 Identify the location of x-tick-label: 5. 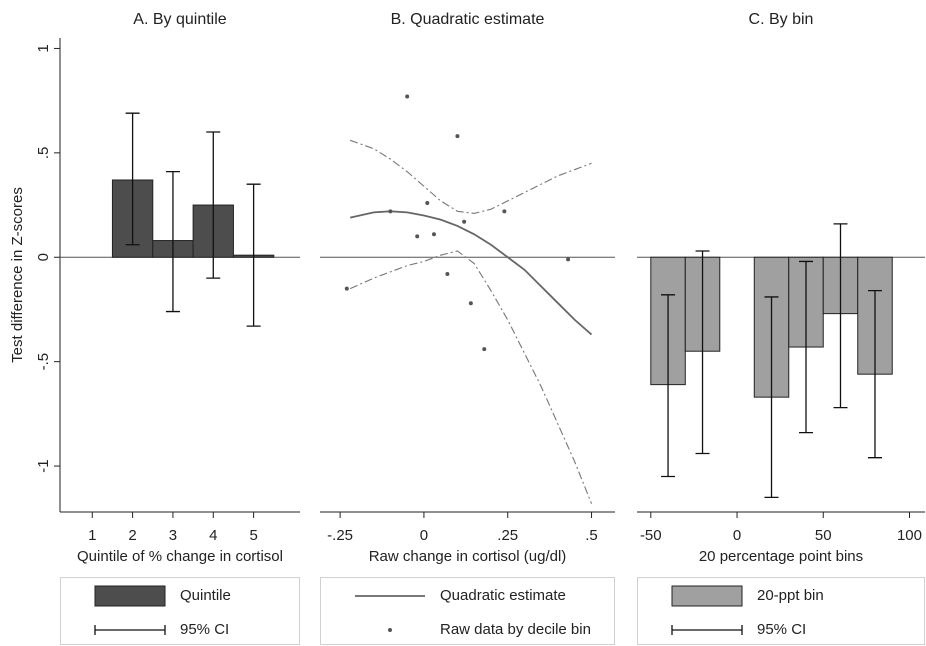
(253, 535).